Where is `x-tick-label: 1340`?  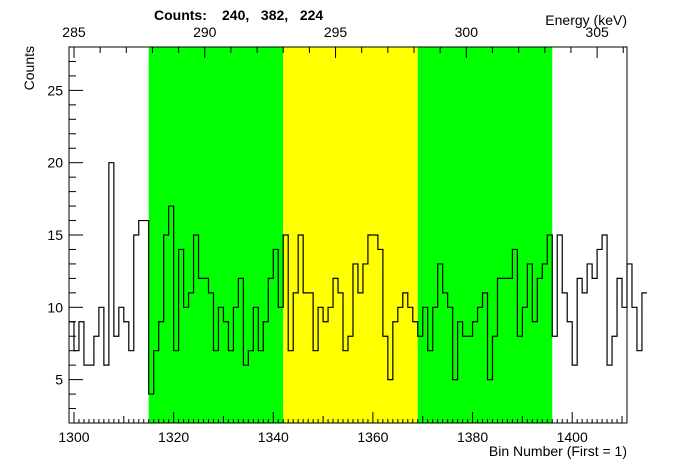 x-tick-label: 1340 is located at coordinates (273, 437).